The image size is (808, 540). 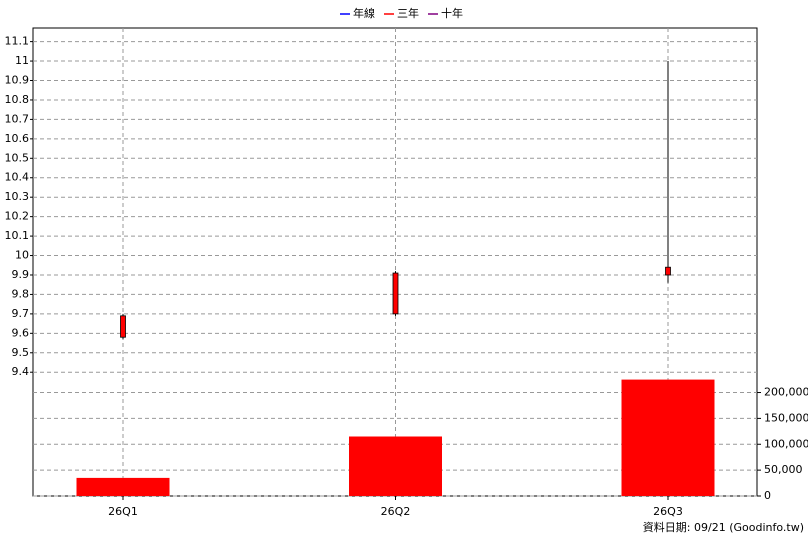 I want to click on y-tick-label: 10.3, so click(x=17, y=196).